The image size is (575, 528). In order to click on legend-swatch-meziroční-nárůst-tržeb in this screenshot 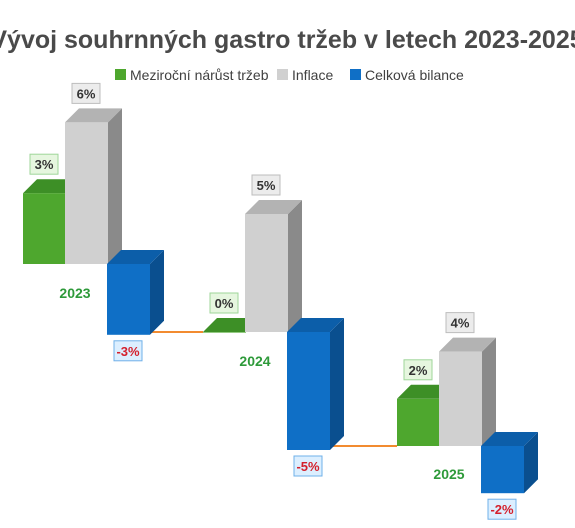, I will do `click(120, 74)`.